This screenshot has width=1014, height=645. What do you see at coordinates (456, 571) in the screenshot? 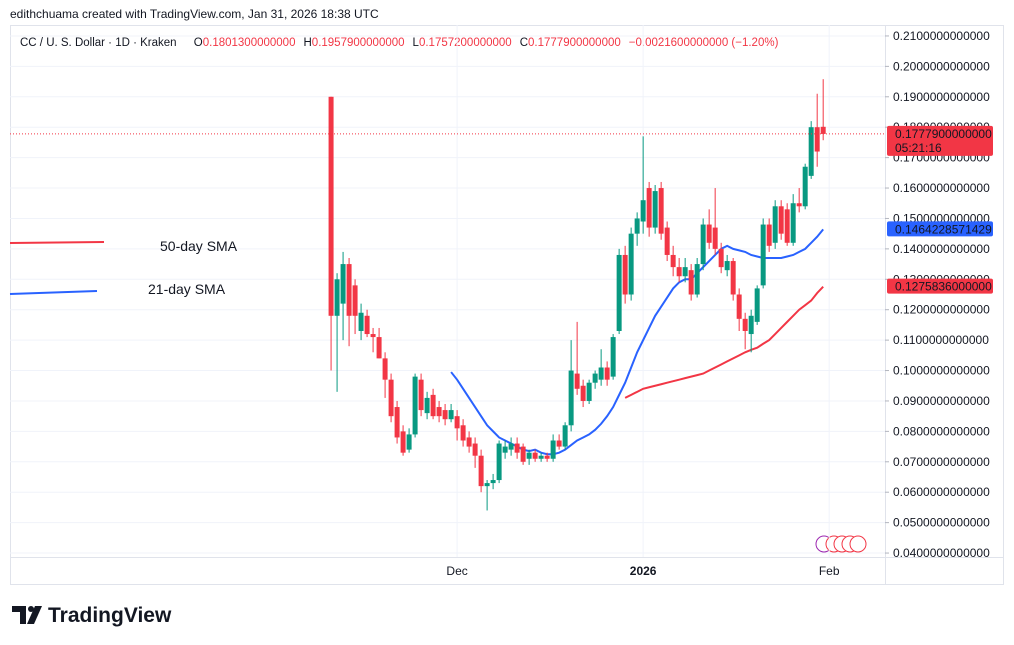
I see `x-tick-label: Dec` at bounding box center [456, 571].